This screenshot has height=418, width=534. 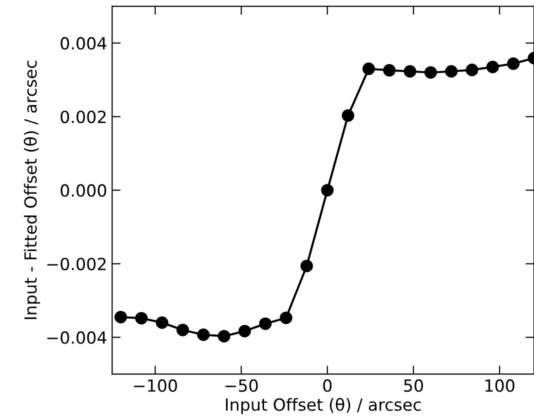 I want to click on x-axis-title: Input Offset (θ) / arcsec, so click(x=323, y=406).